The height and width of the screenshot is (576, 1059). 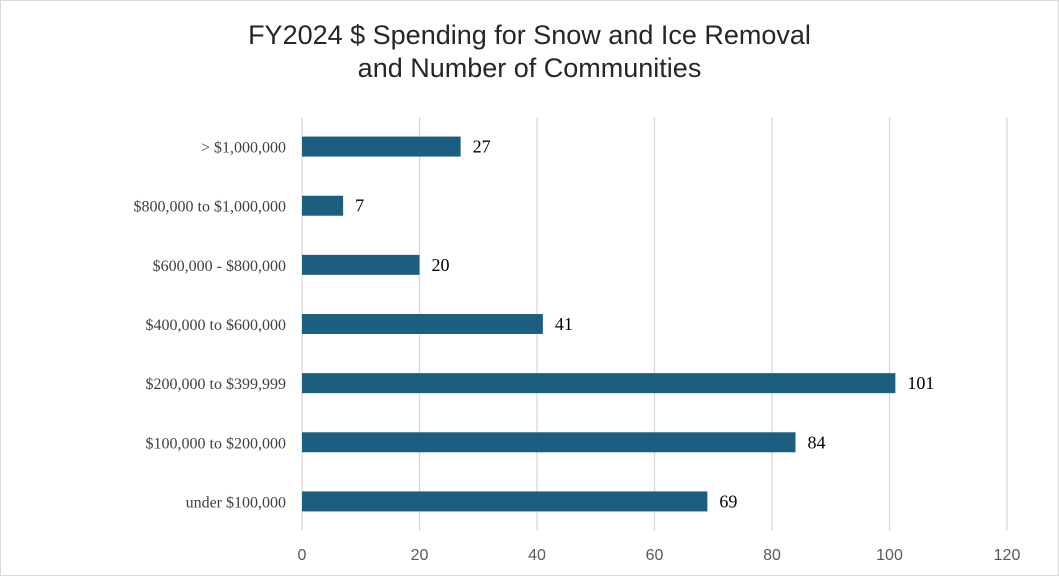 What do you see at coordinates (482, 147) in the screenshot?
I see `data-label: 27` at bounding box center [482, 147].